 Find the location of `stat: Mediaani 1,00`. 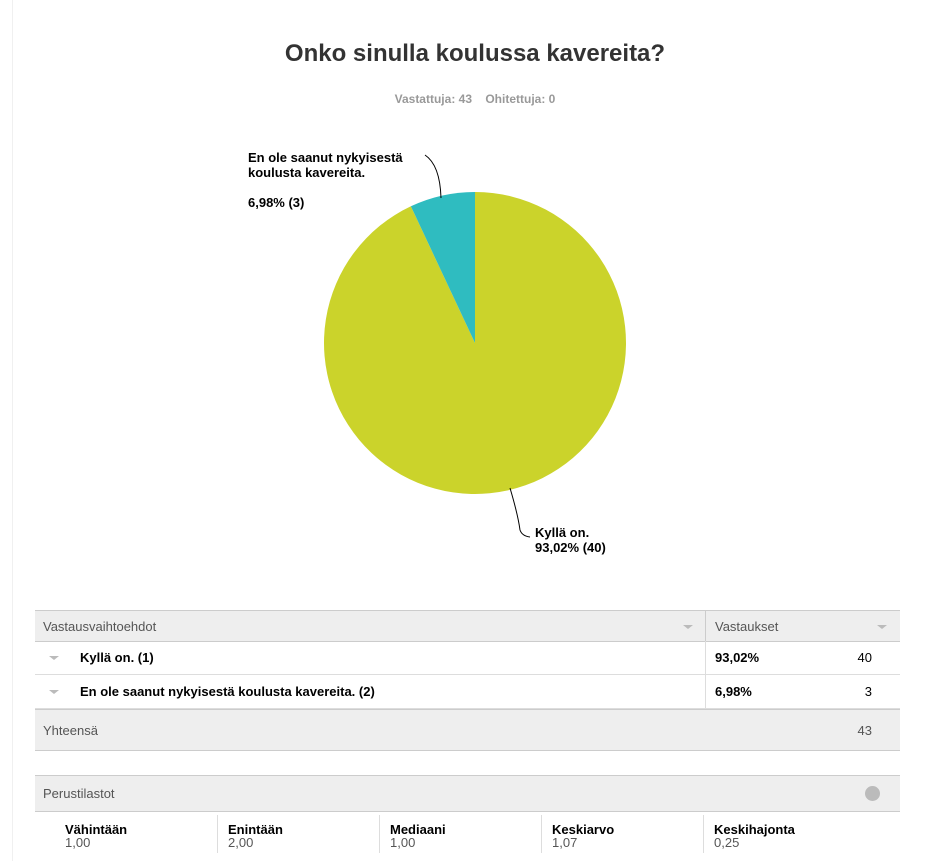

stat: Mediaani 1,00 is located at coordinates (459, 834).